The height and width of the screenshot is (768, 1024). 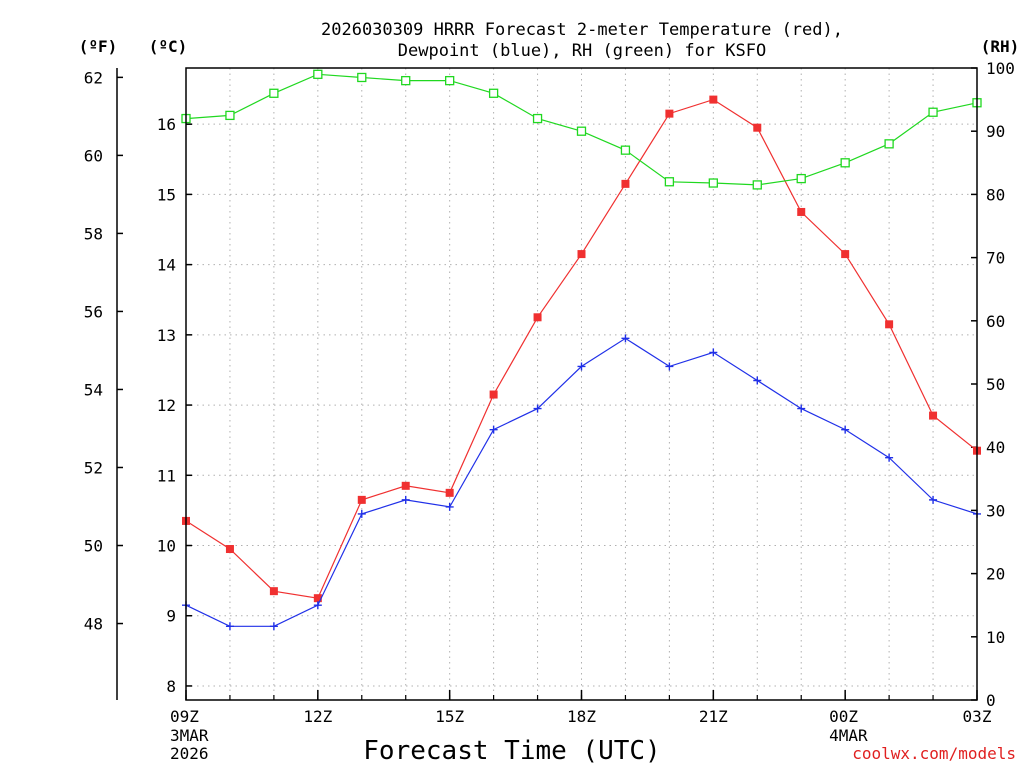 I want to click on fahrenheit-ticks: 48 50 52 54 56 58 60 62, so click(x=103, y=351).